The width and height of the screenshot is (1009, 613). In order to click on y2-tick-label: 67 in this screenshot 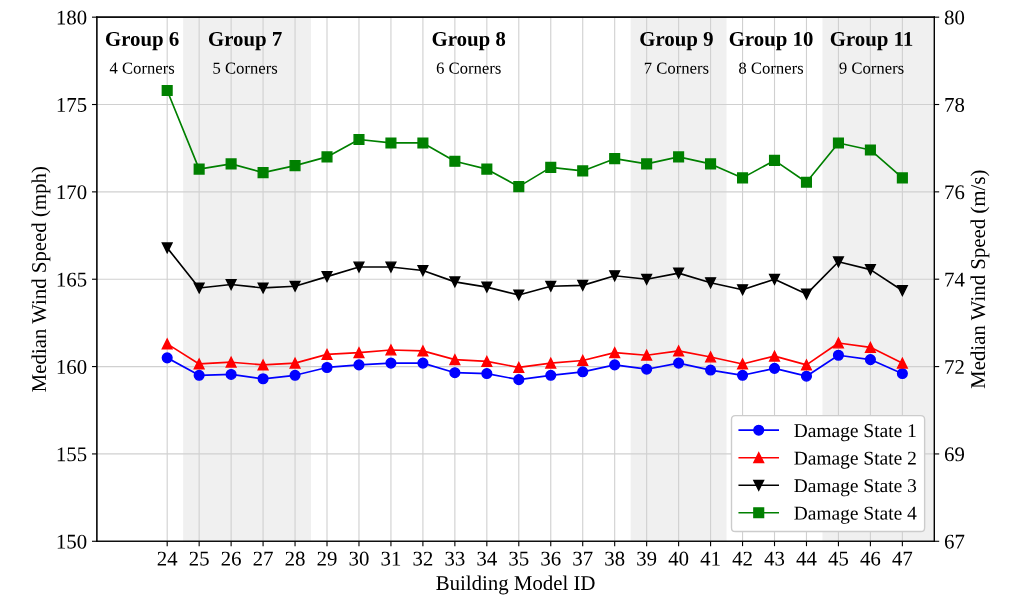, I will do `click(954, 541)`.